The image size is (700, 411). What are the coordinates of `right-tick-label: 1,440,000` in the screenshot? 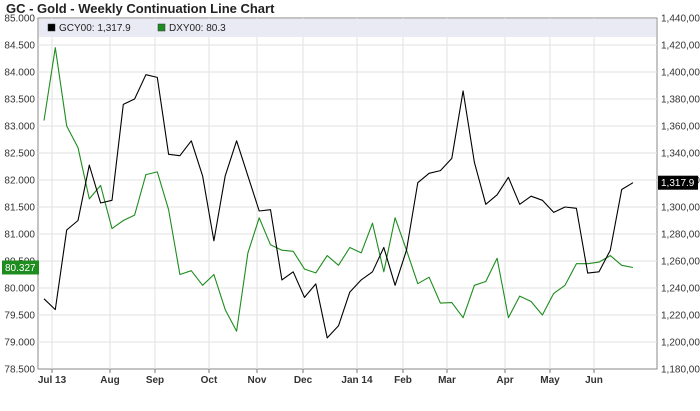 It's located at (680, 19).